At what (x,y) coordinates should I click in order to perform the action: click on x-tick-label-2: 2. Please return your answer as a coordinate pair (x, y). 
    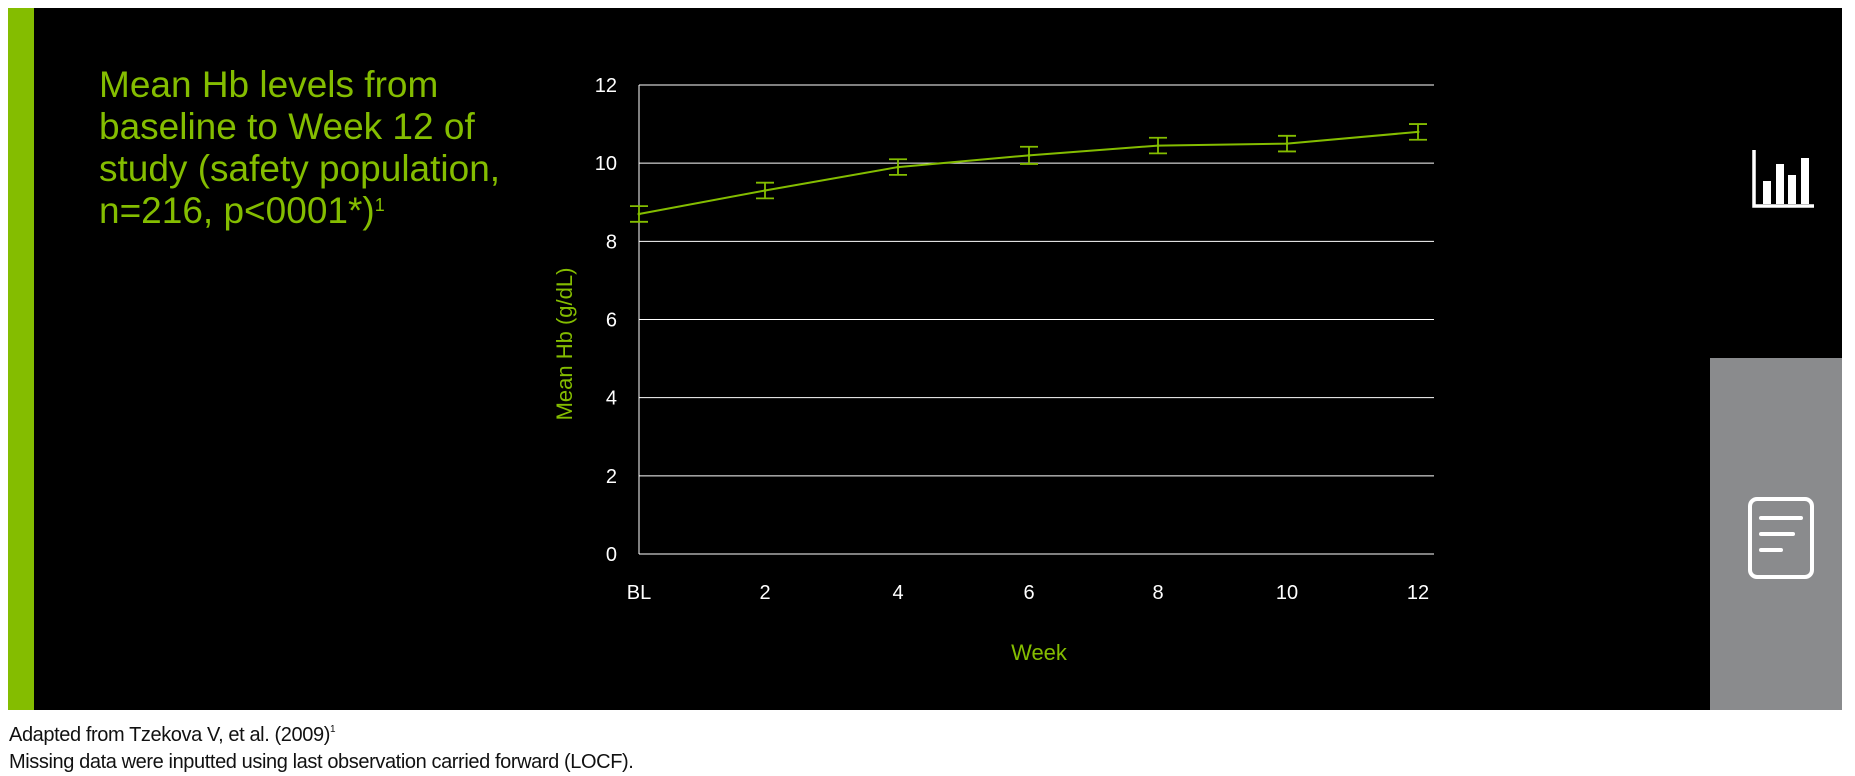
    Looking at the image, I should click on (764, 593).